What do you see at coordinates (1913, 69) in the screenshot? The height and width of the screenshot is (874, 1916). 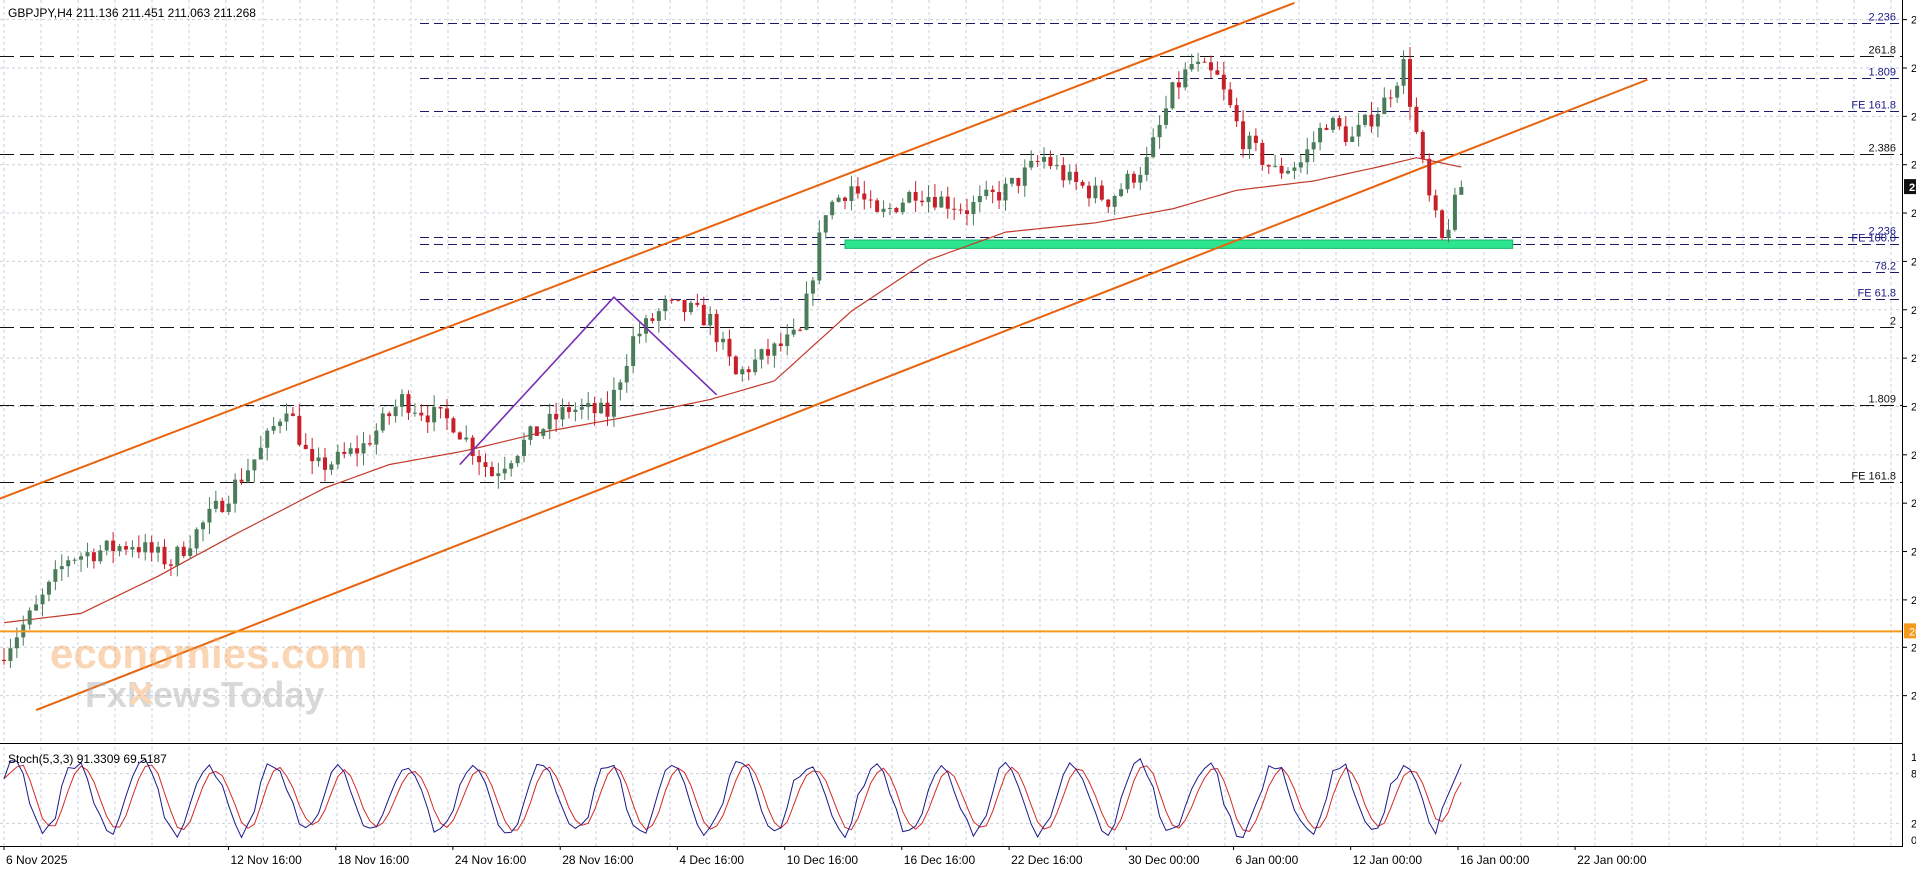 I see `y-tick-label: 213.830` at bounding box center [1913, 69].